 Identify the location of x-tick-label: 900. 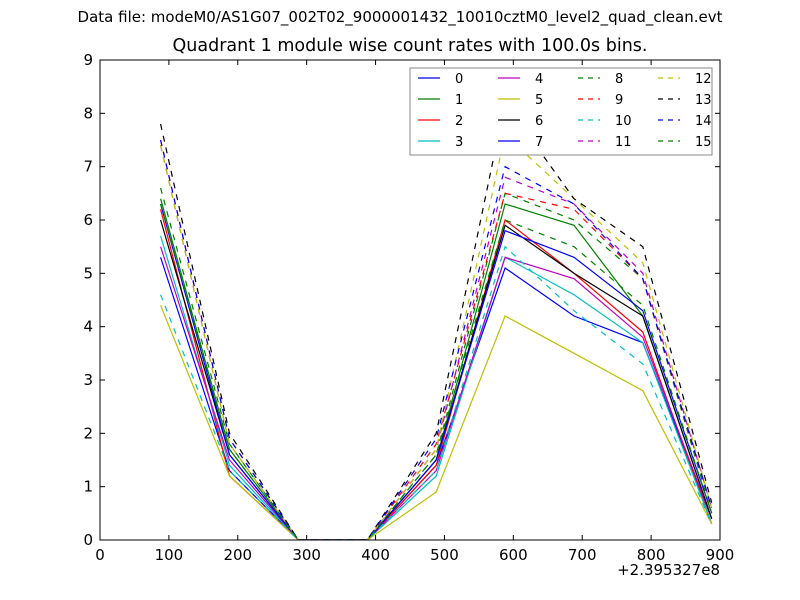
(720, 555).